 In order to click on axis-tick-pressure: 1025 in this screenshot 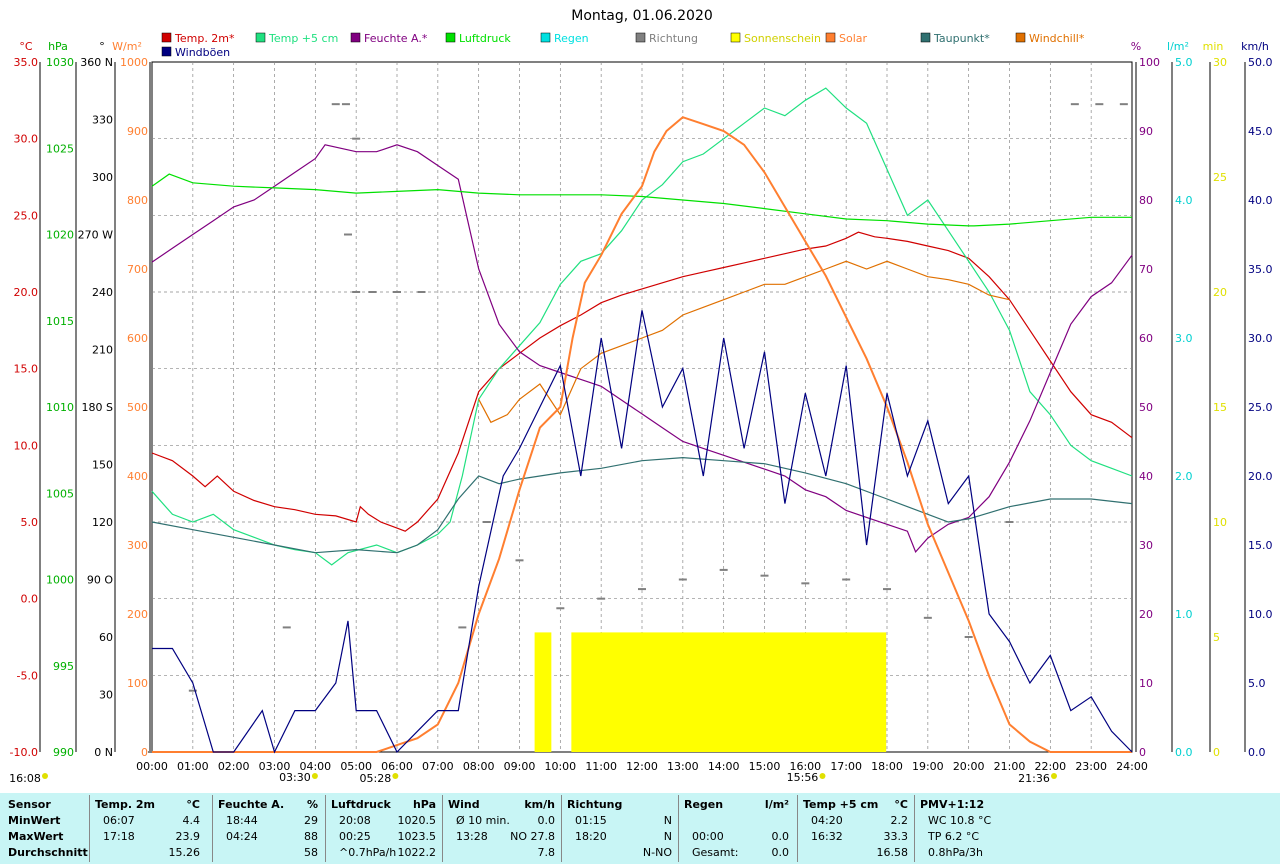, I will do `click(60, 148)`.